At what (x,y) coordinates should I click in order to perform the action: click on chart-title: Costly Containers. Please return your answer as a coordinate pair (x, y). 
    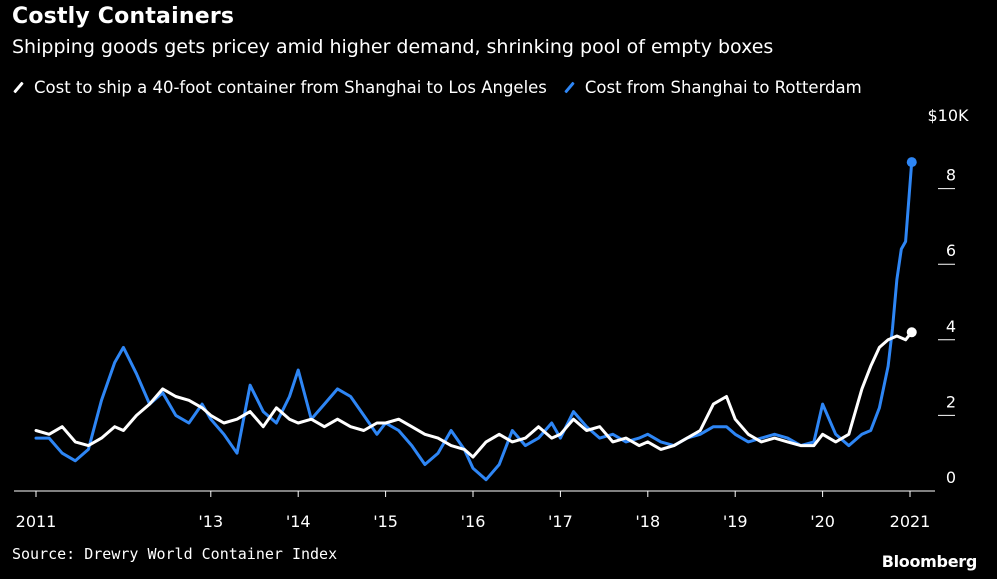
    Looking at the image, I should click on (123, 16).